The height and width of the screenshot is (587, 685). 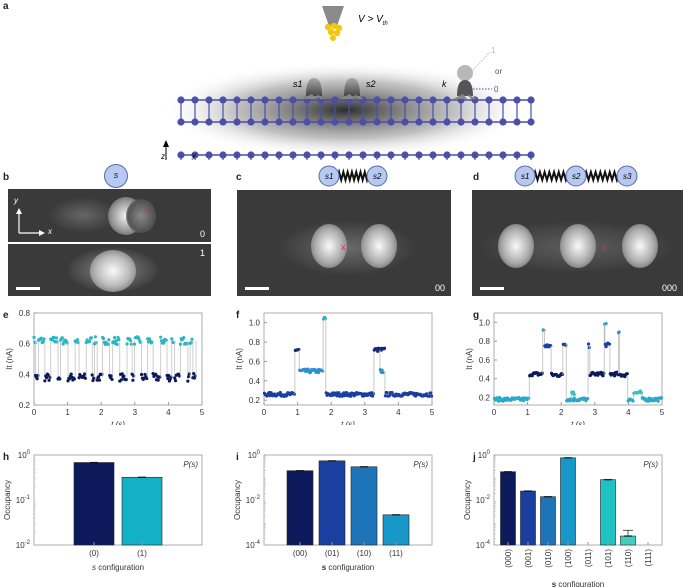 I want to click on spin-label: s2, so click(x=576, y=176).